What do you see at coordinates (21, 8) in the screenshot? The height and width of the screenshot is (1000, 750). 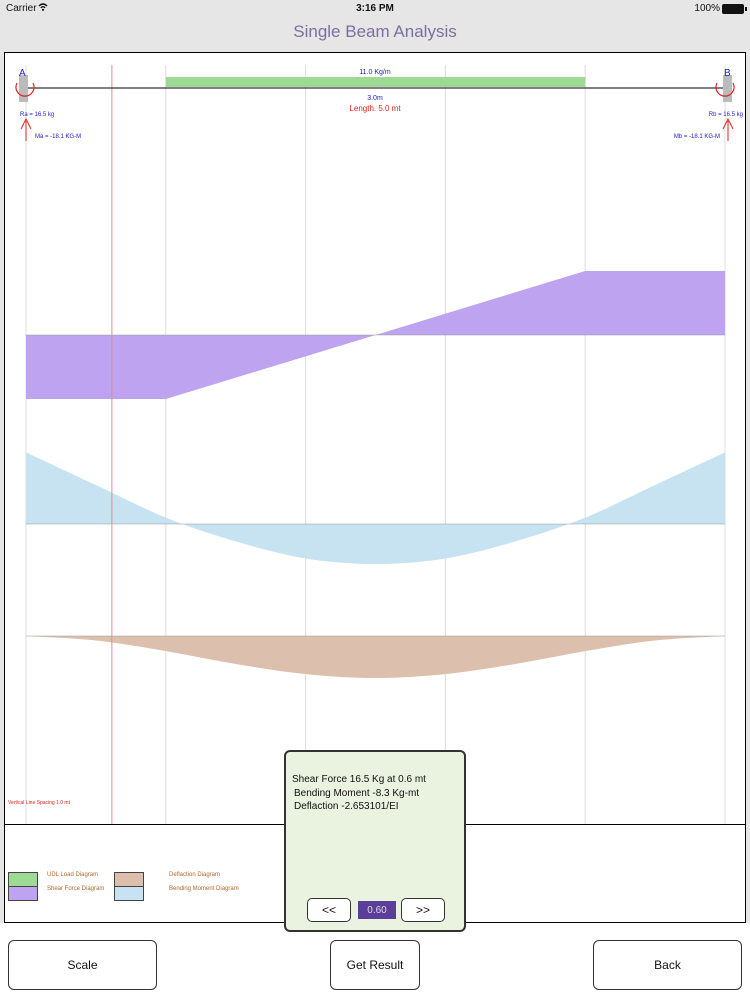 I see `carrier-label: Carrier` at bounding box center [21, 8].